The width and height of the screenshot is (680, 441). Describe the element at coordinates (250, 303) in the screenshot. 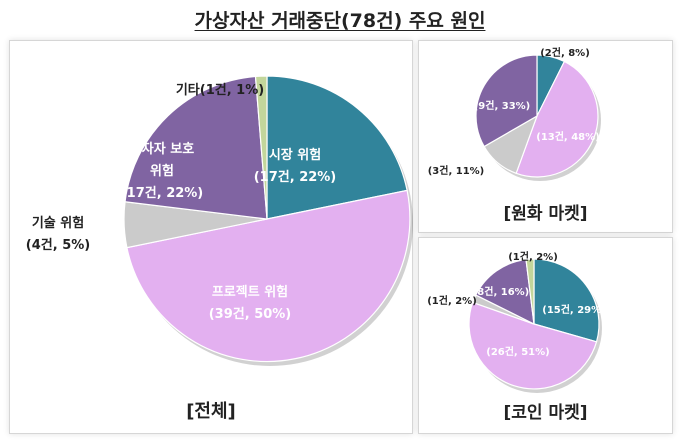

I see `slice-label-project-risk: 프로젝트 위험 (39건, 50%)` at that location.